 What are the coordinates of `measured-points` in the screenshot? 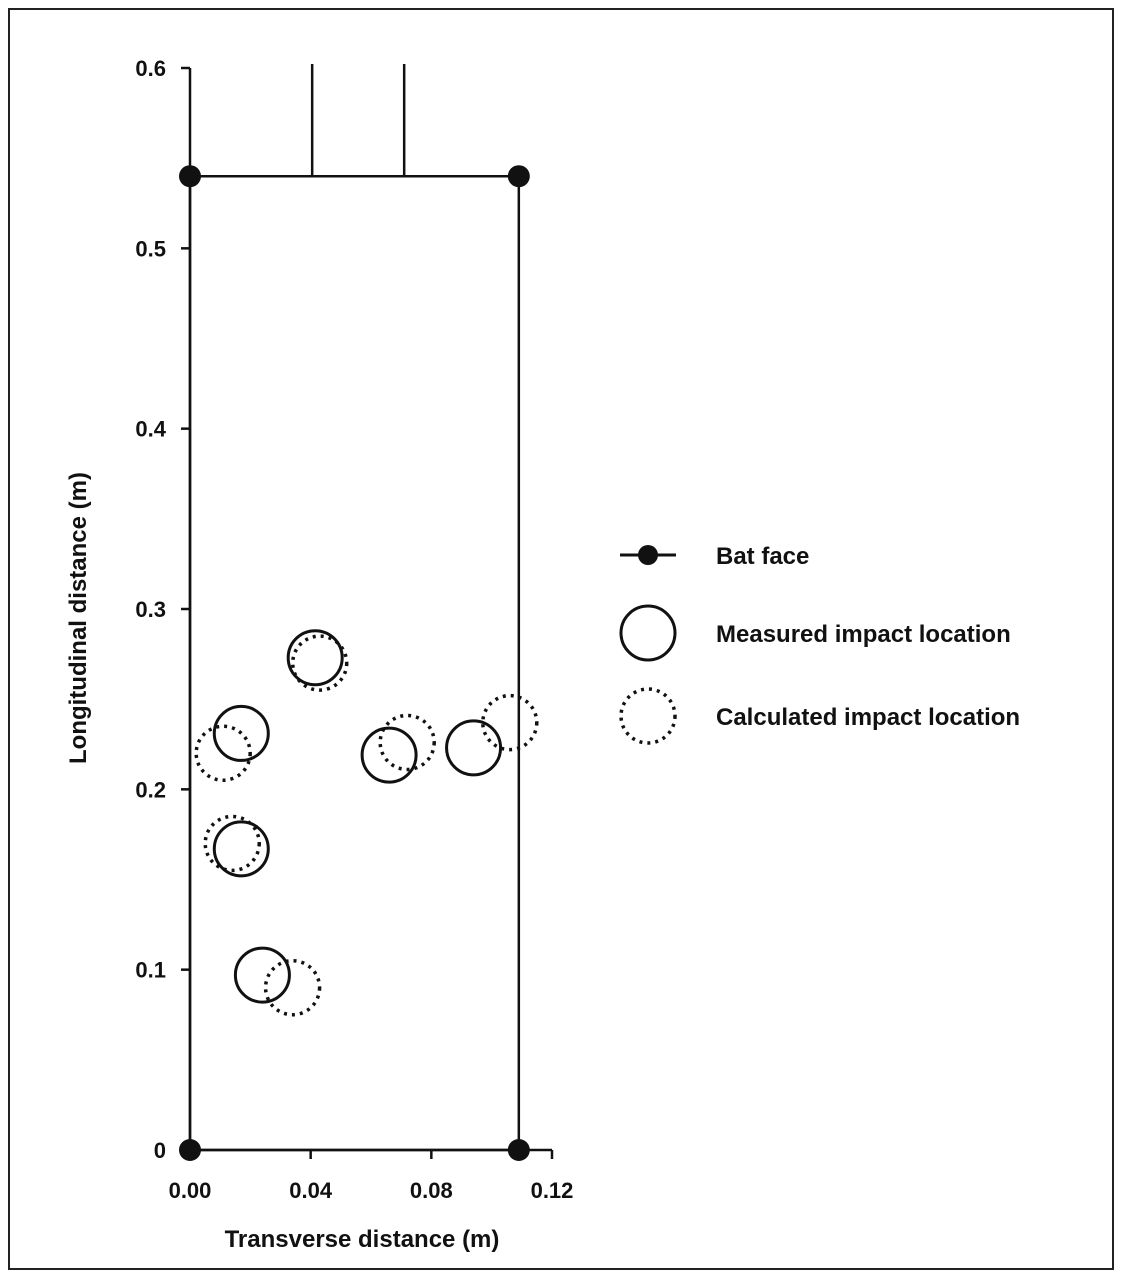 It's located at (357, 816).